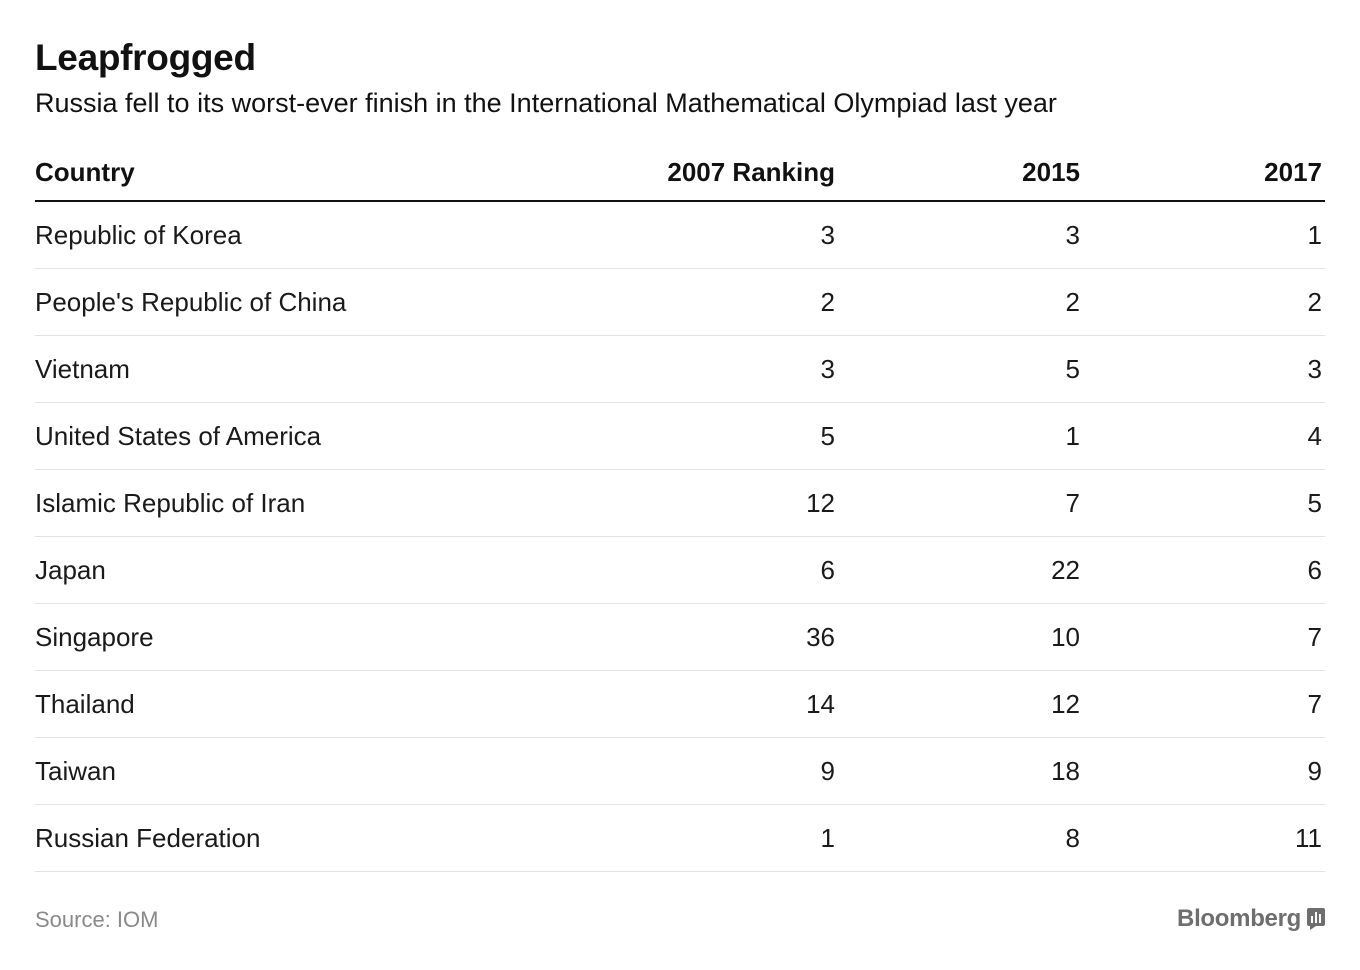  Describe the element at coordinates (1316, 919) in the screenshot. I see `bloomberg-logo-icon` at that location.